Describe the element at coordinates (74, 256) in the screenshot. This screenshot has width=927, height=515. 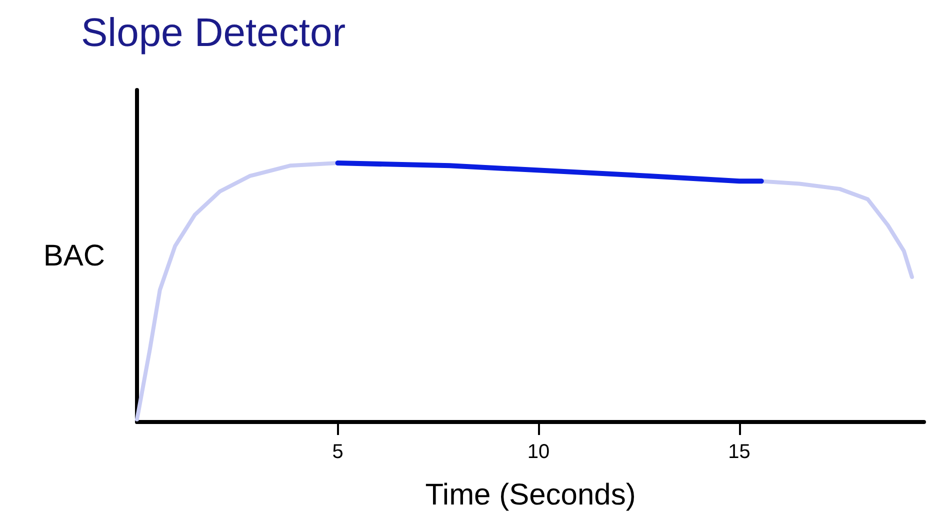
I see `y-axis-title: BAC` at that location.